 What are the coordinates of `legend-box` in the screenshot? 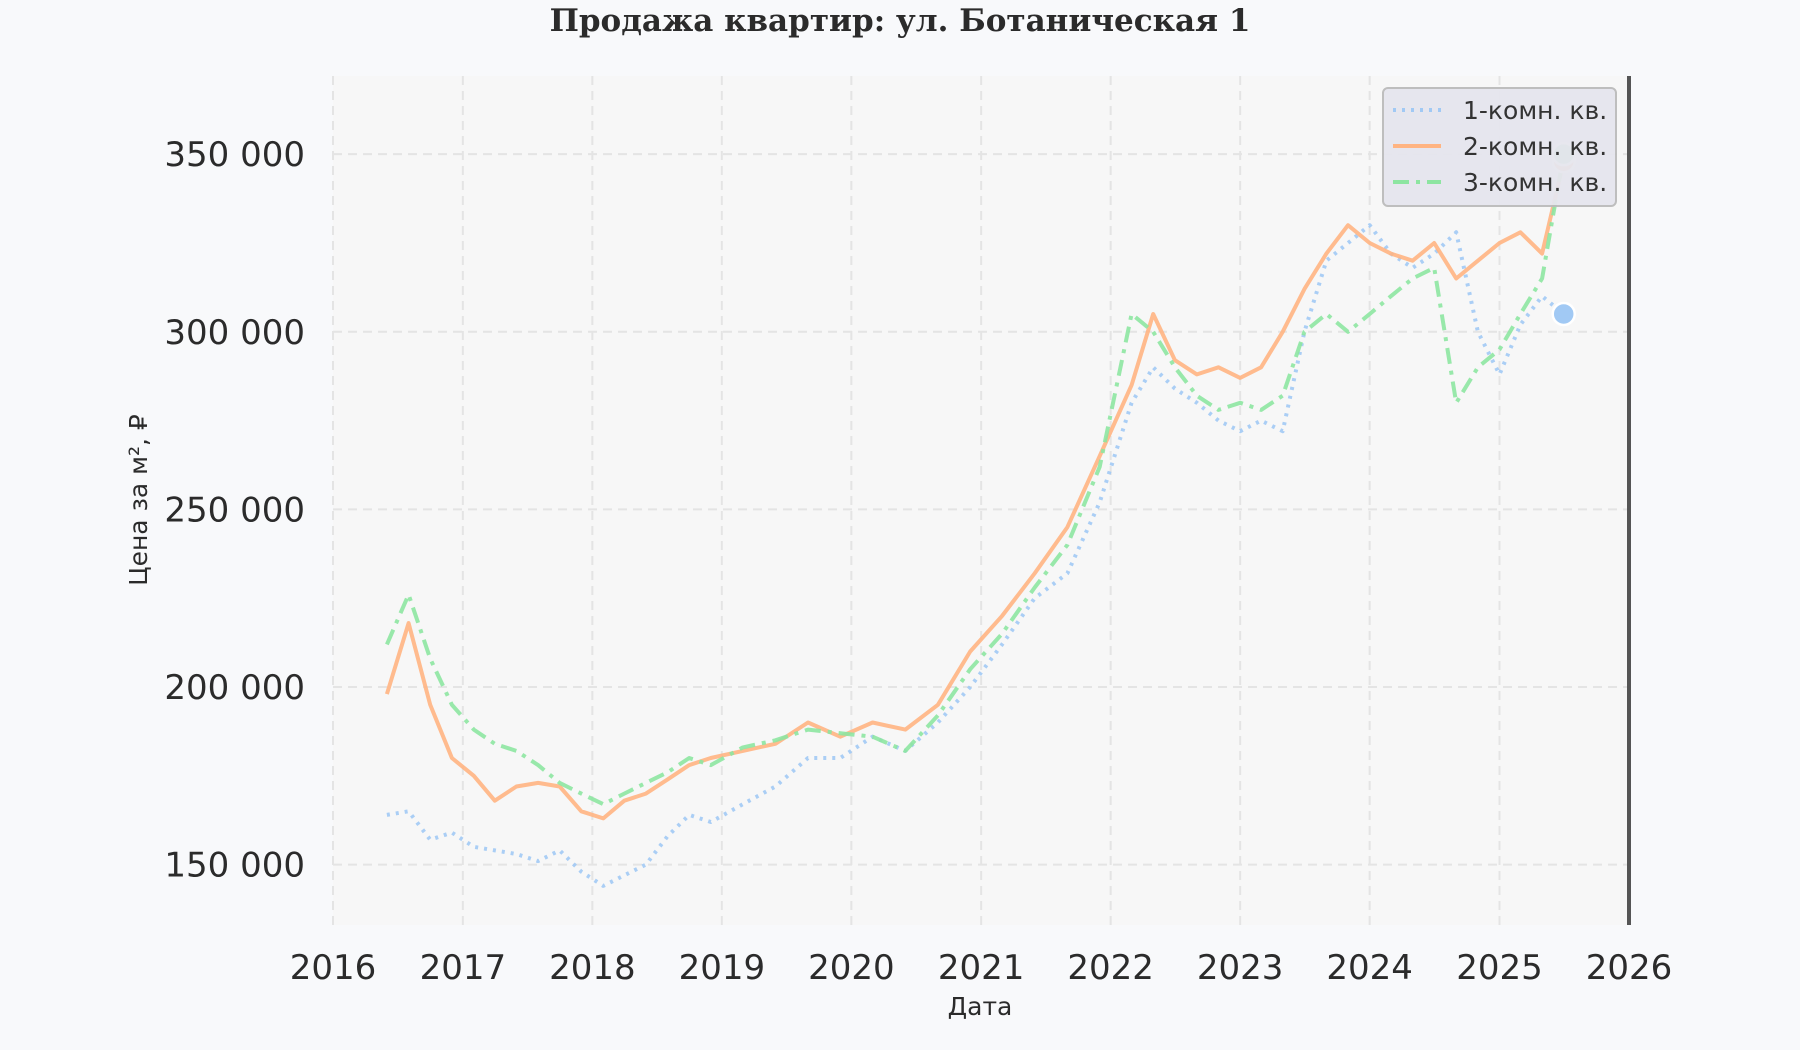 It's located at (1499, 147).